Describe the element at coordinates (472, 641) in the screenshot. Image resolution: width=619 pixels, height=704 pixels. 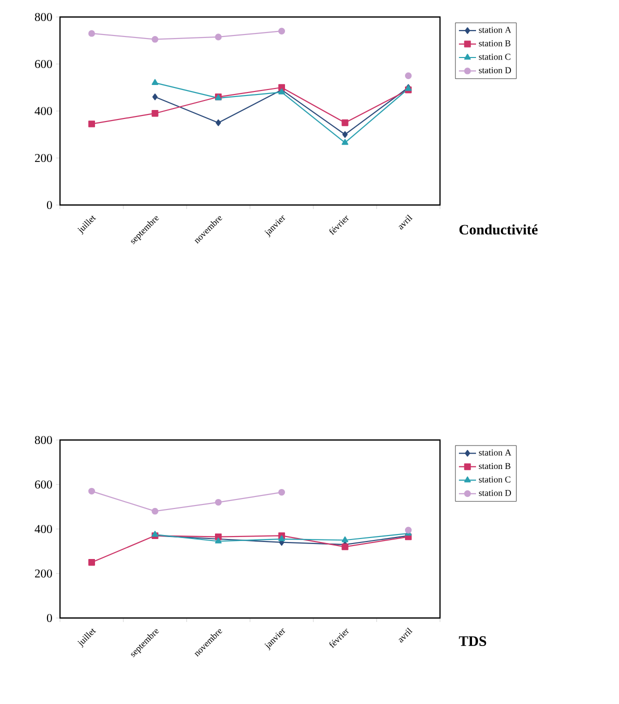
I see `x-axis-title: TDS` at that location.